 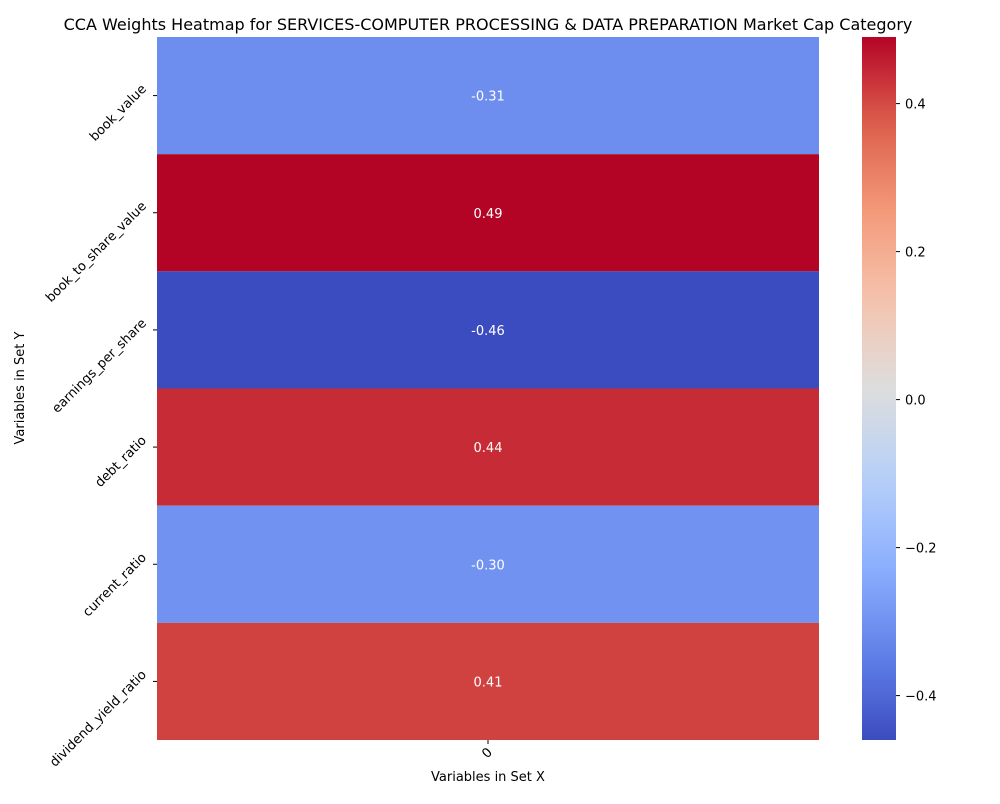 I want to click on colorbar: −0.4 −0.2 0.0 0.2 0.4, so click(x=899, y=388).